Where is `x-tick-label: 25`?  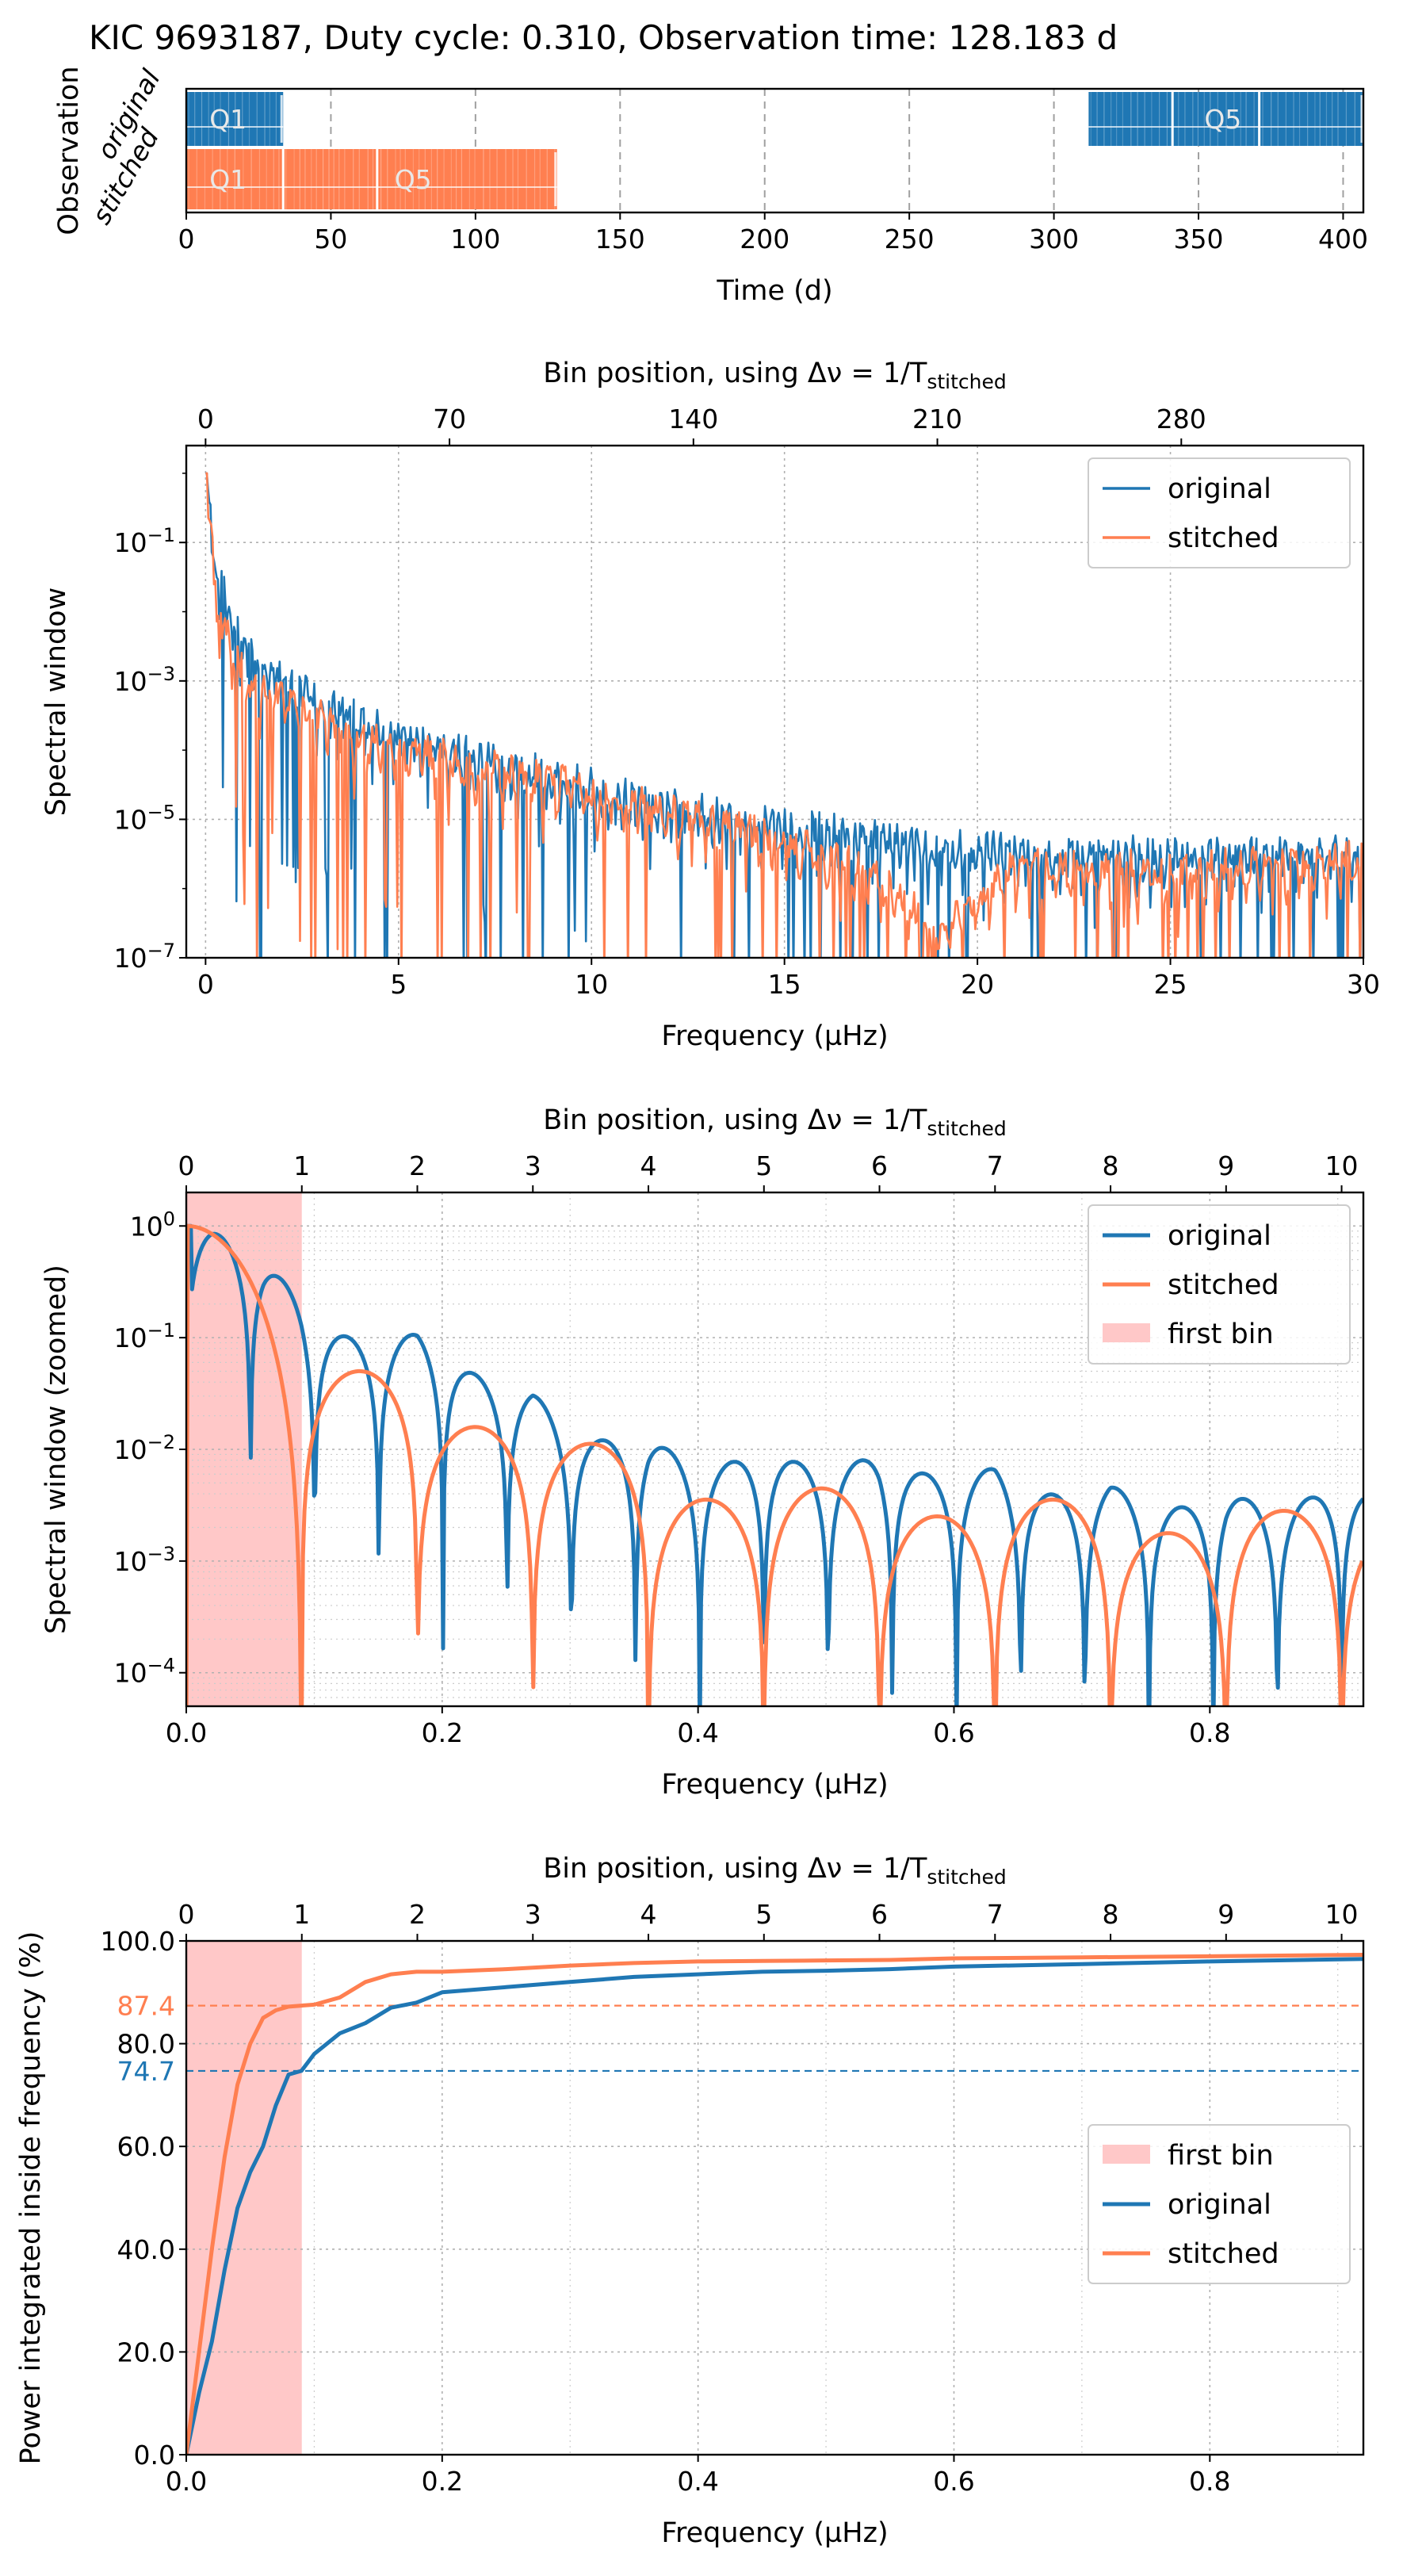
x-tick-label: 25 is located at coordinates (1170, 984).